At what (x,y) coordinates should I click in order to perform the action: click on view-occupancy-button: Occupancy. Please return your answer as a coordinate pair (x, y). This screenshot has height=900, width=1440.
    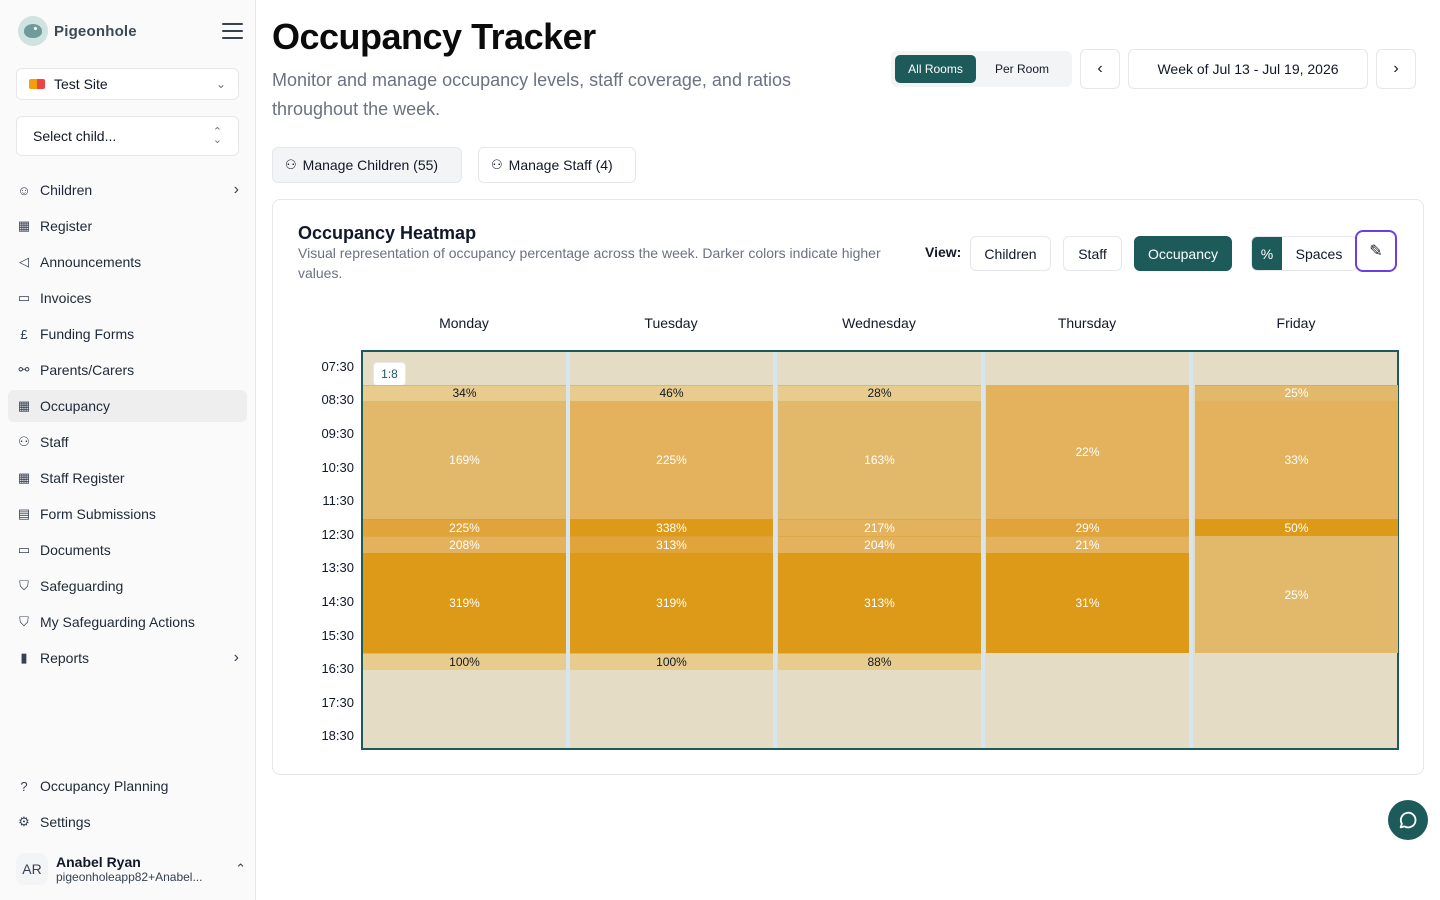
    Looking at the image, I should click on (1183, 253).